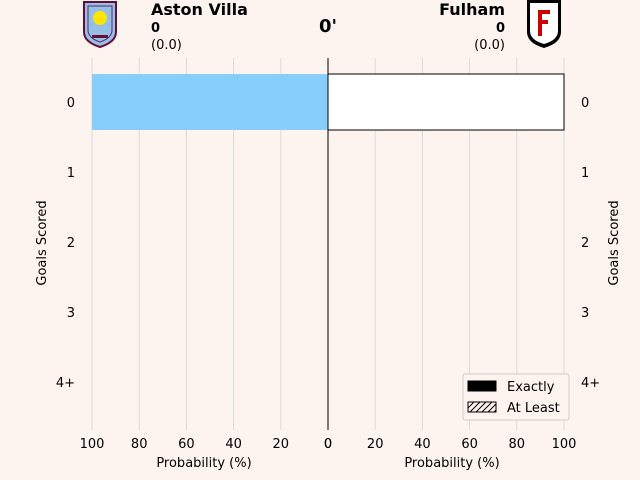 Image resolution: width=640 pixels, height=480 pixels. What do you see at coordinates (585, 313) in the screenshot?
I see `right-y-tick-label: 3` at bounding box center [585, 313].